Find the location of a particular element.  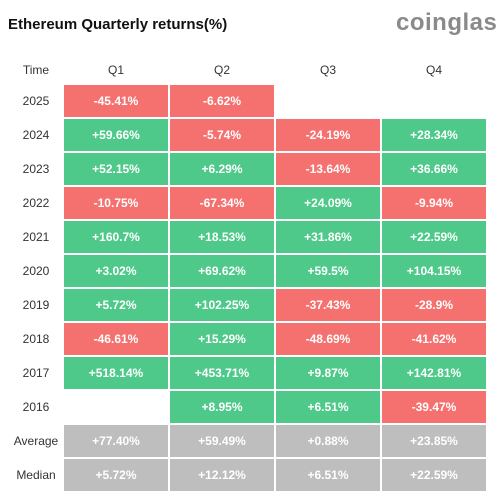

row-label-2016: 2016 is located at coordinates (36, 407).